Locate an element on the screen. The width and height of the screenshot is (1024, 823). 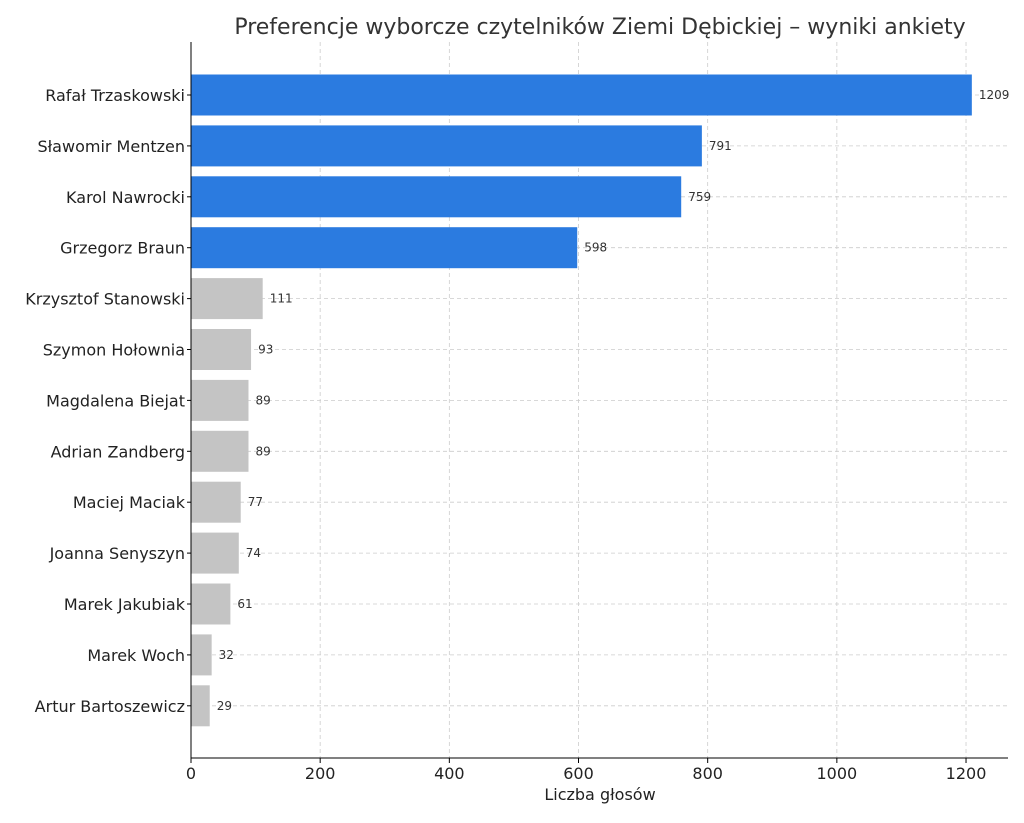
bar-value-label: 61 is located at coordinates (244, 604).